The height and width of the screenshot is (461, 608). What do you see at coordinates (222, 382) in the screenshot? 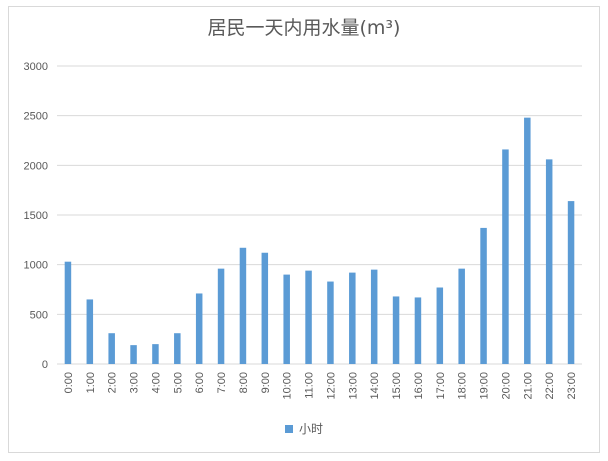
I see `x-tick-label: 7:00` at bounding box center [222, 382].